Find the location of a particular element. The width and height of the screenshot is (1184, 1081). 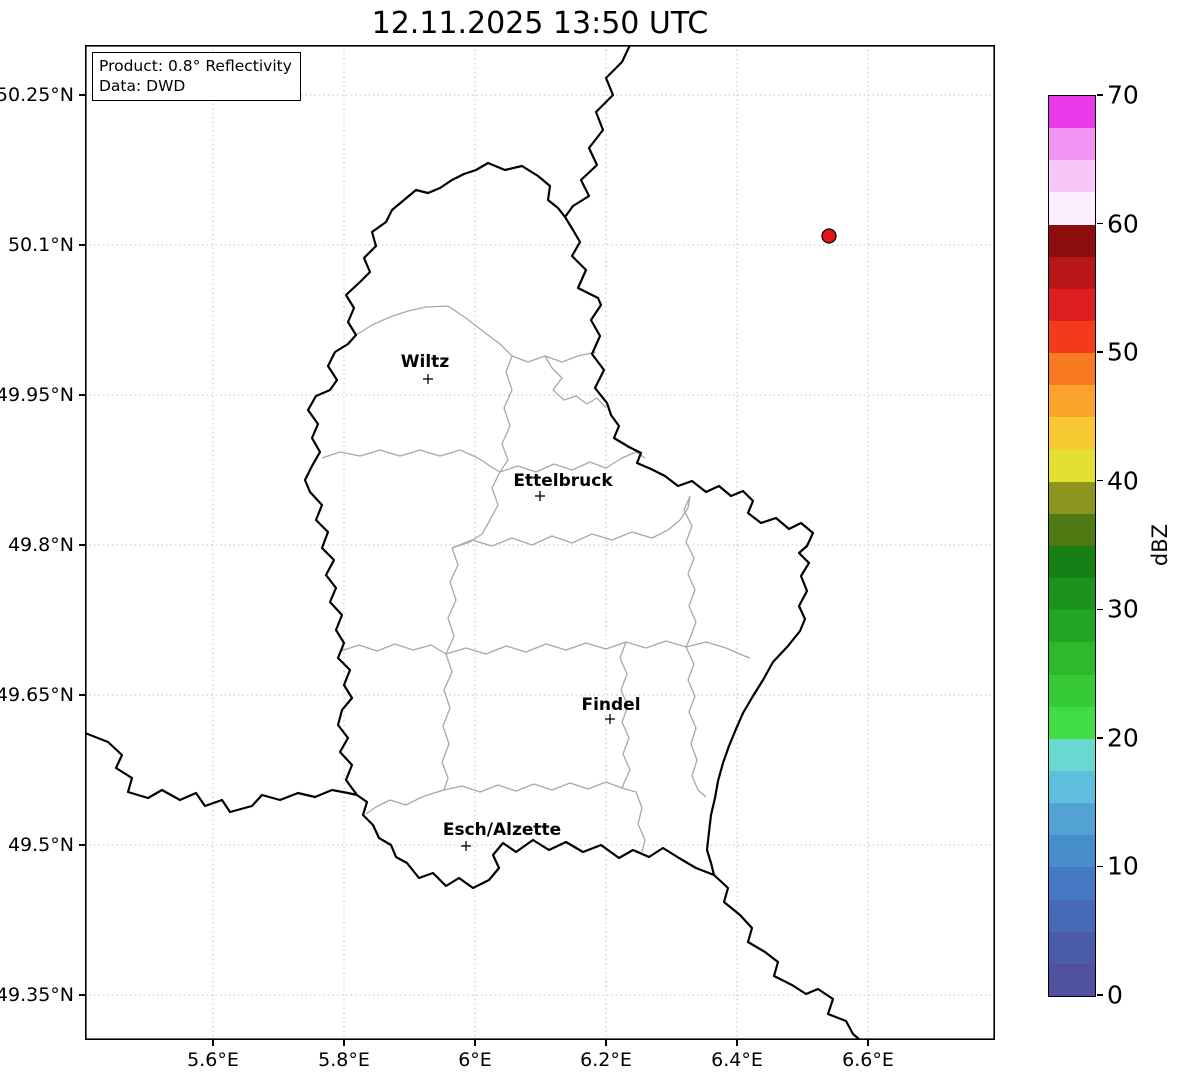

figure-title: 12.11.2025 13:50 UTC is located at coordinates (540, 23).